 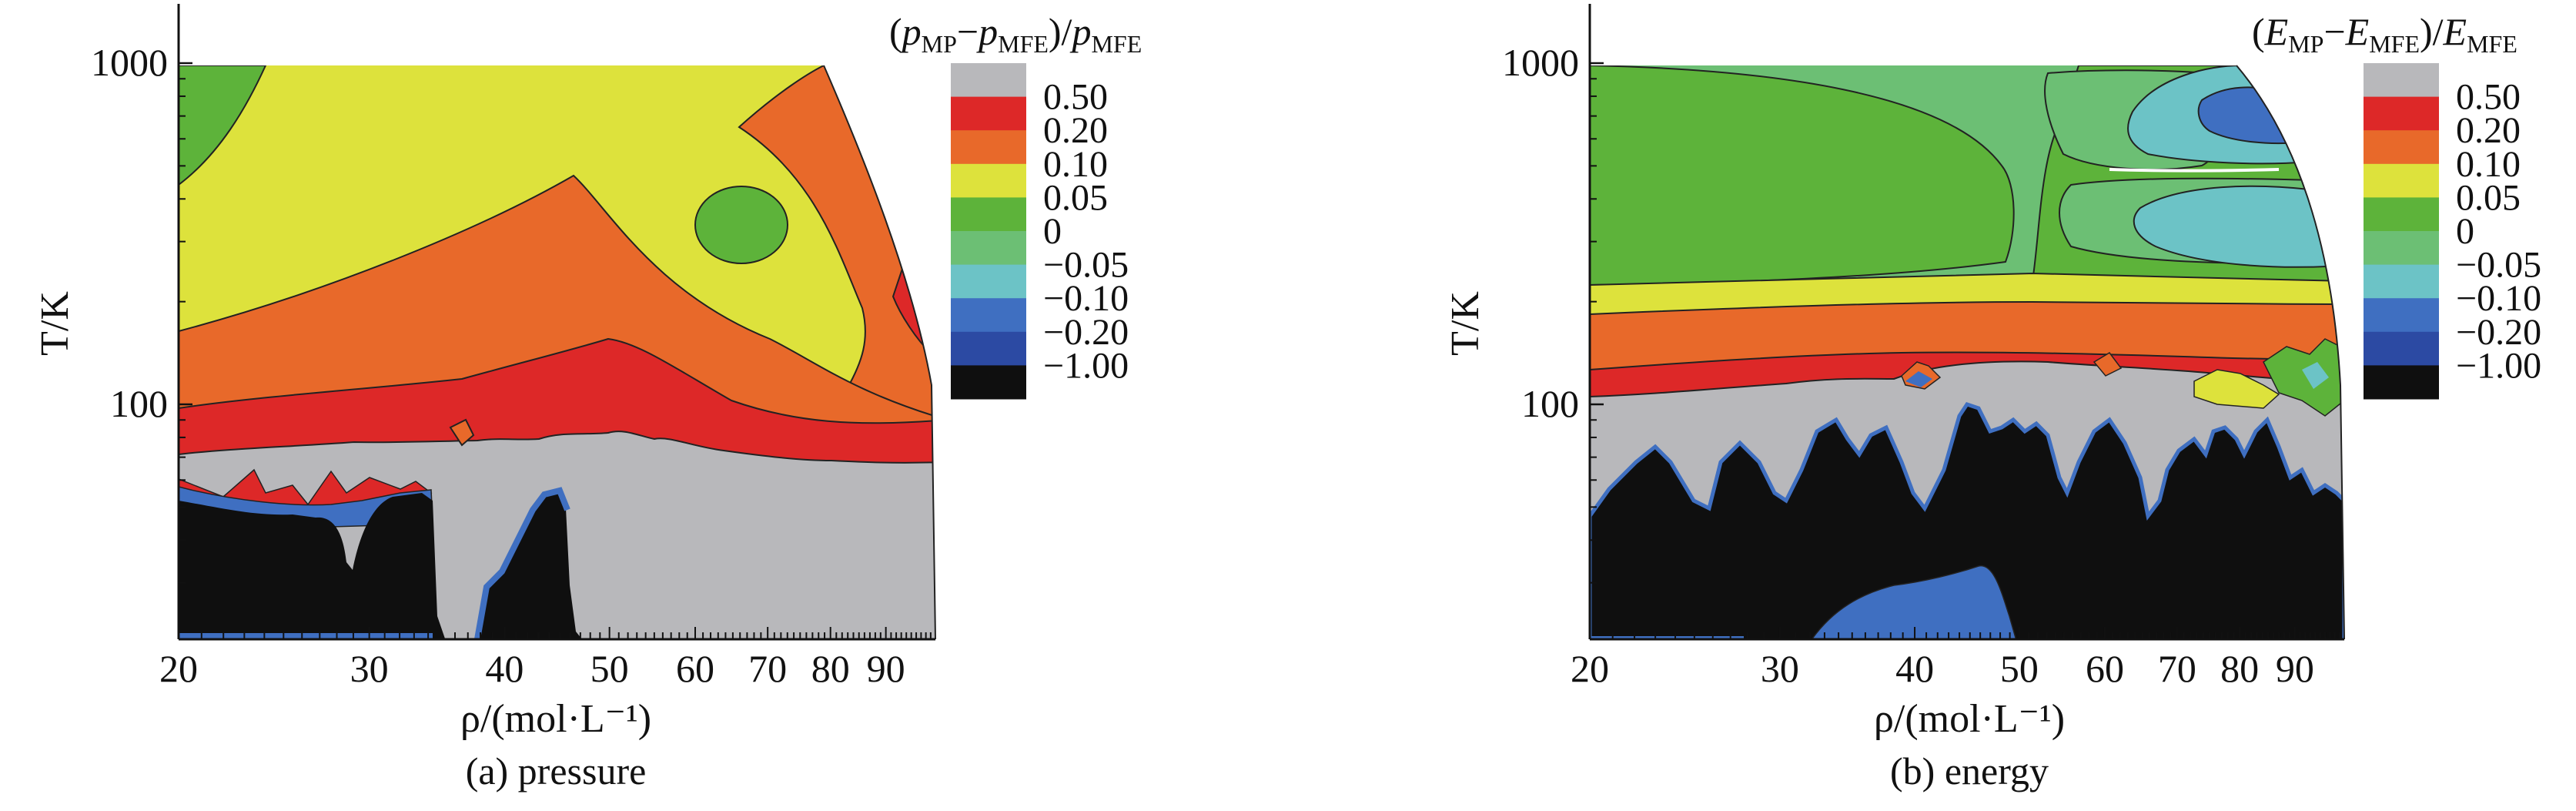 I want to click on region-blue-bottom-b, so click(x=1667, y=637).